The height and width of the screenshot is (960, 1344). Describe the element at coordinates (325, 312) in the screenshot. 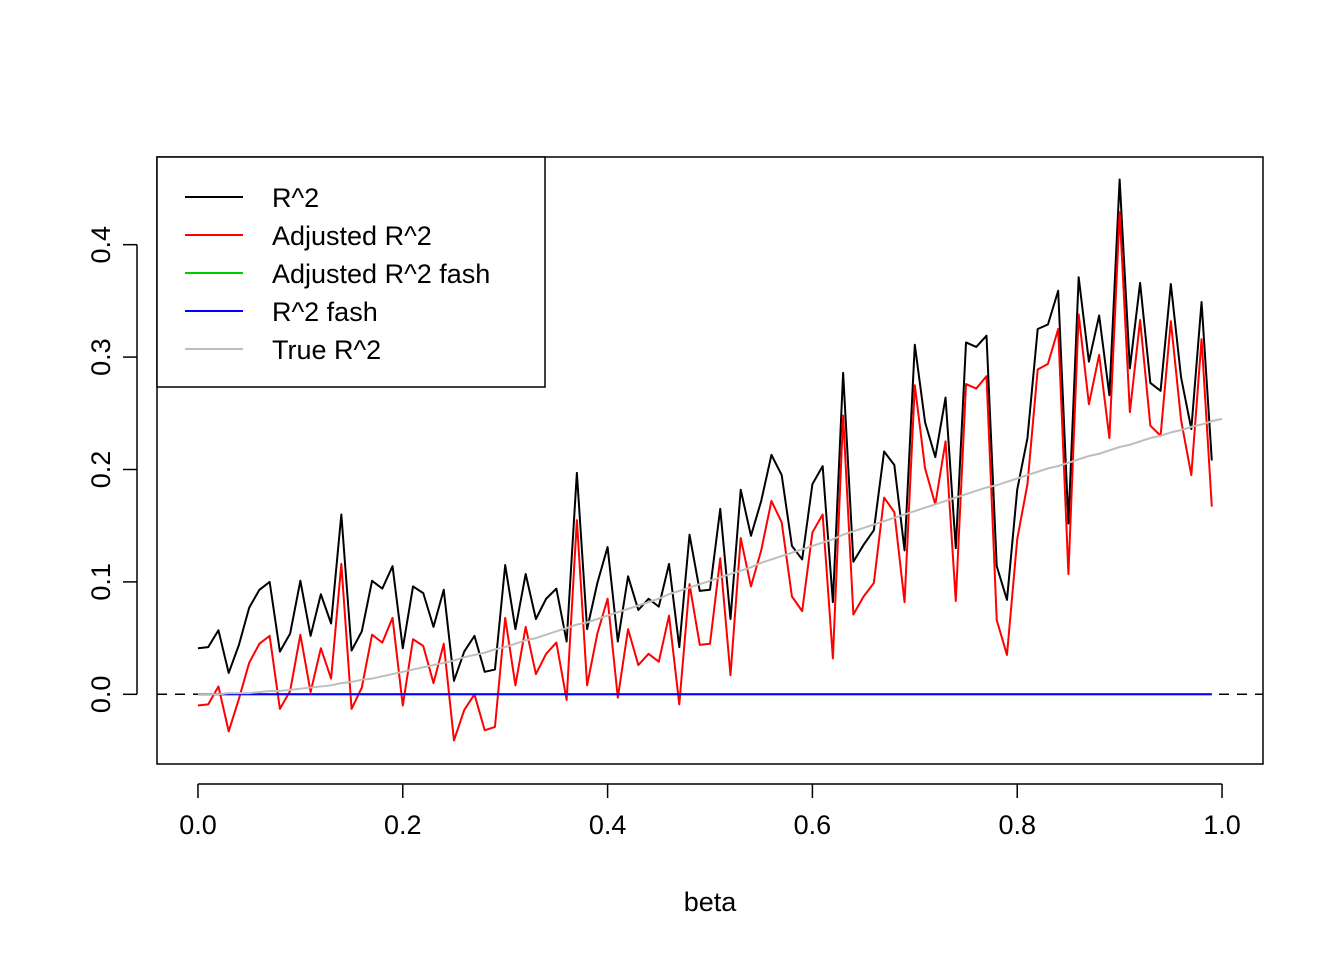

I see `legend-label-3: R^2 fash` at that location.